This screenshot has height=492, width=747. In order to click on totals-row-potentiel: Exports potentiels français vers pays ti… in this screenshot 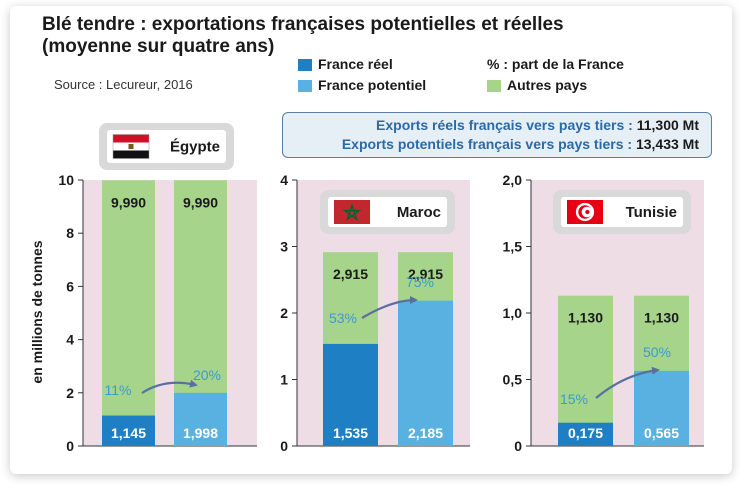, I will do `click(520, 144)`.